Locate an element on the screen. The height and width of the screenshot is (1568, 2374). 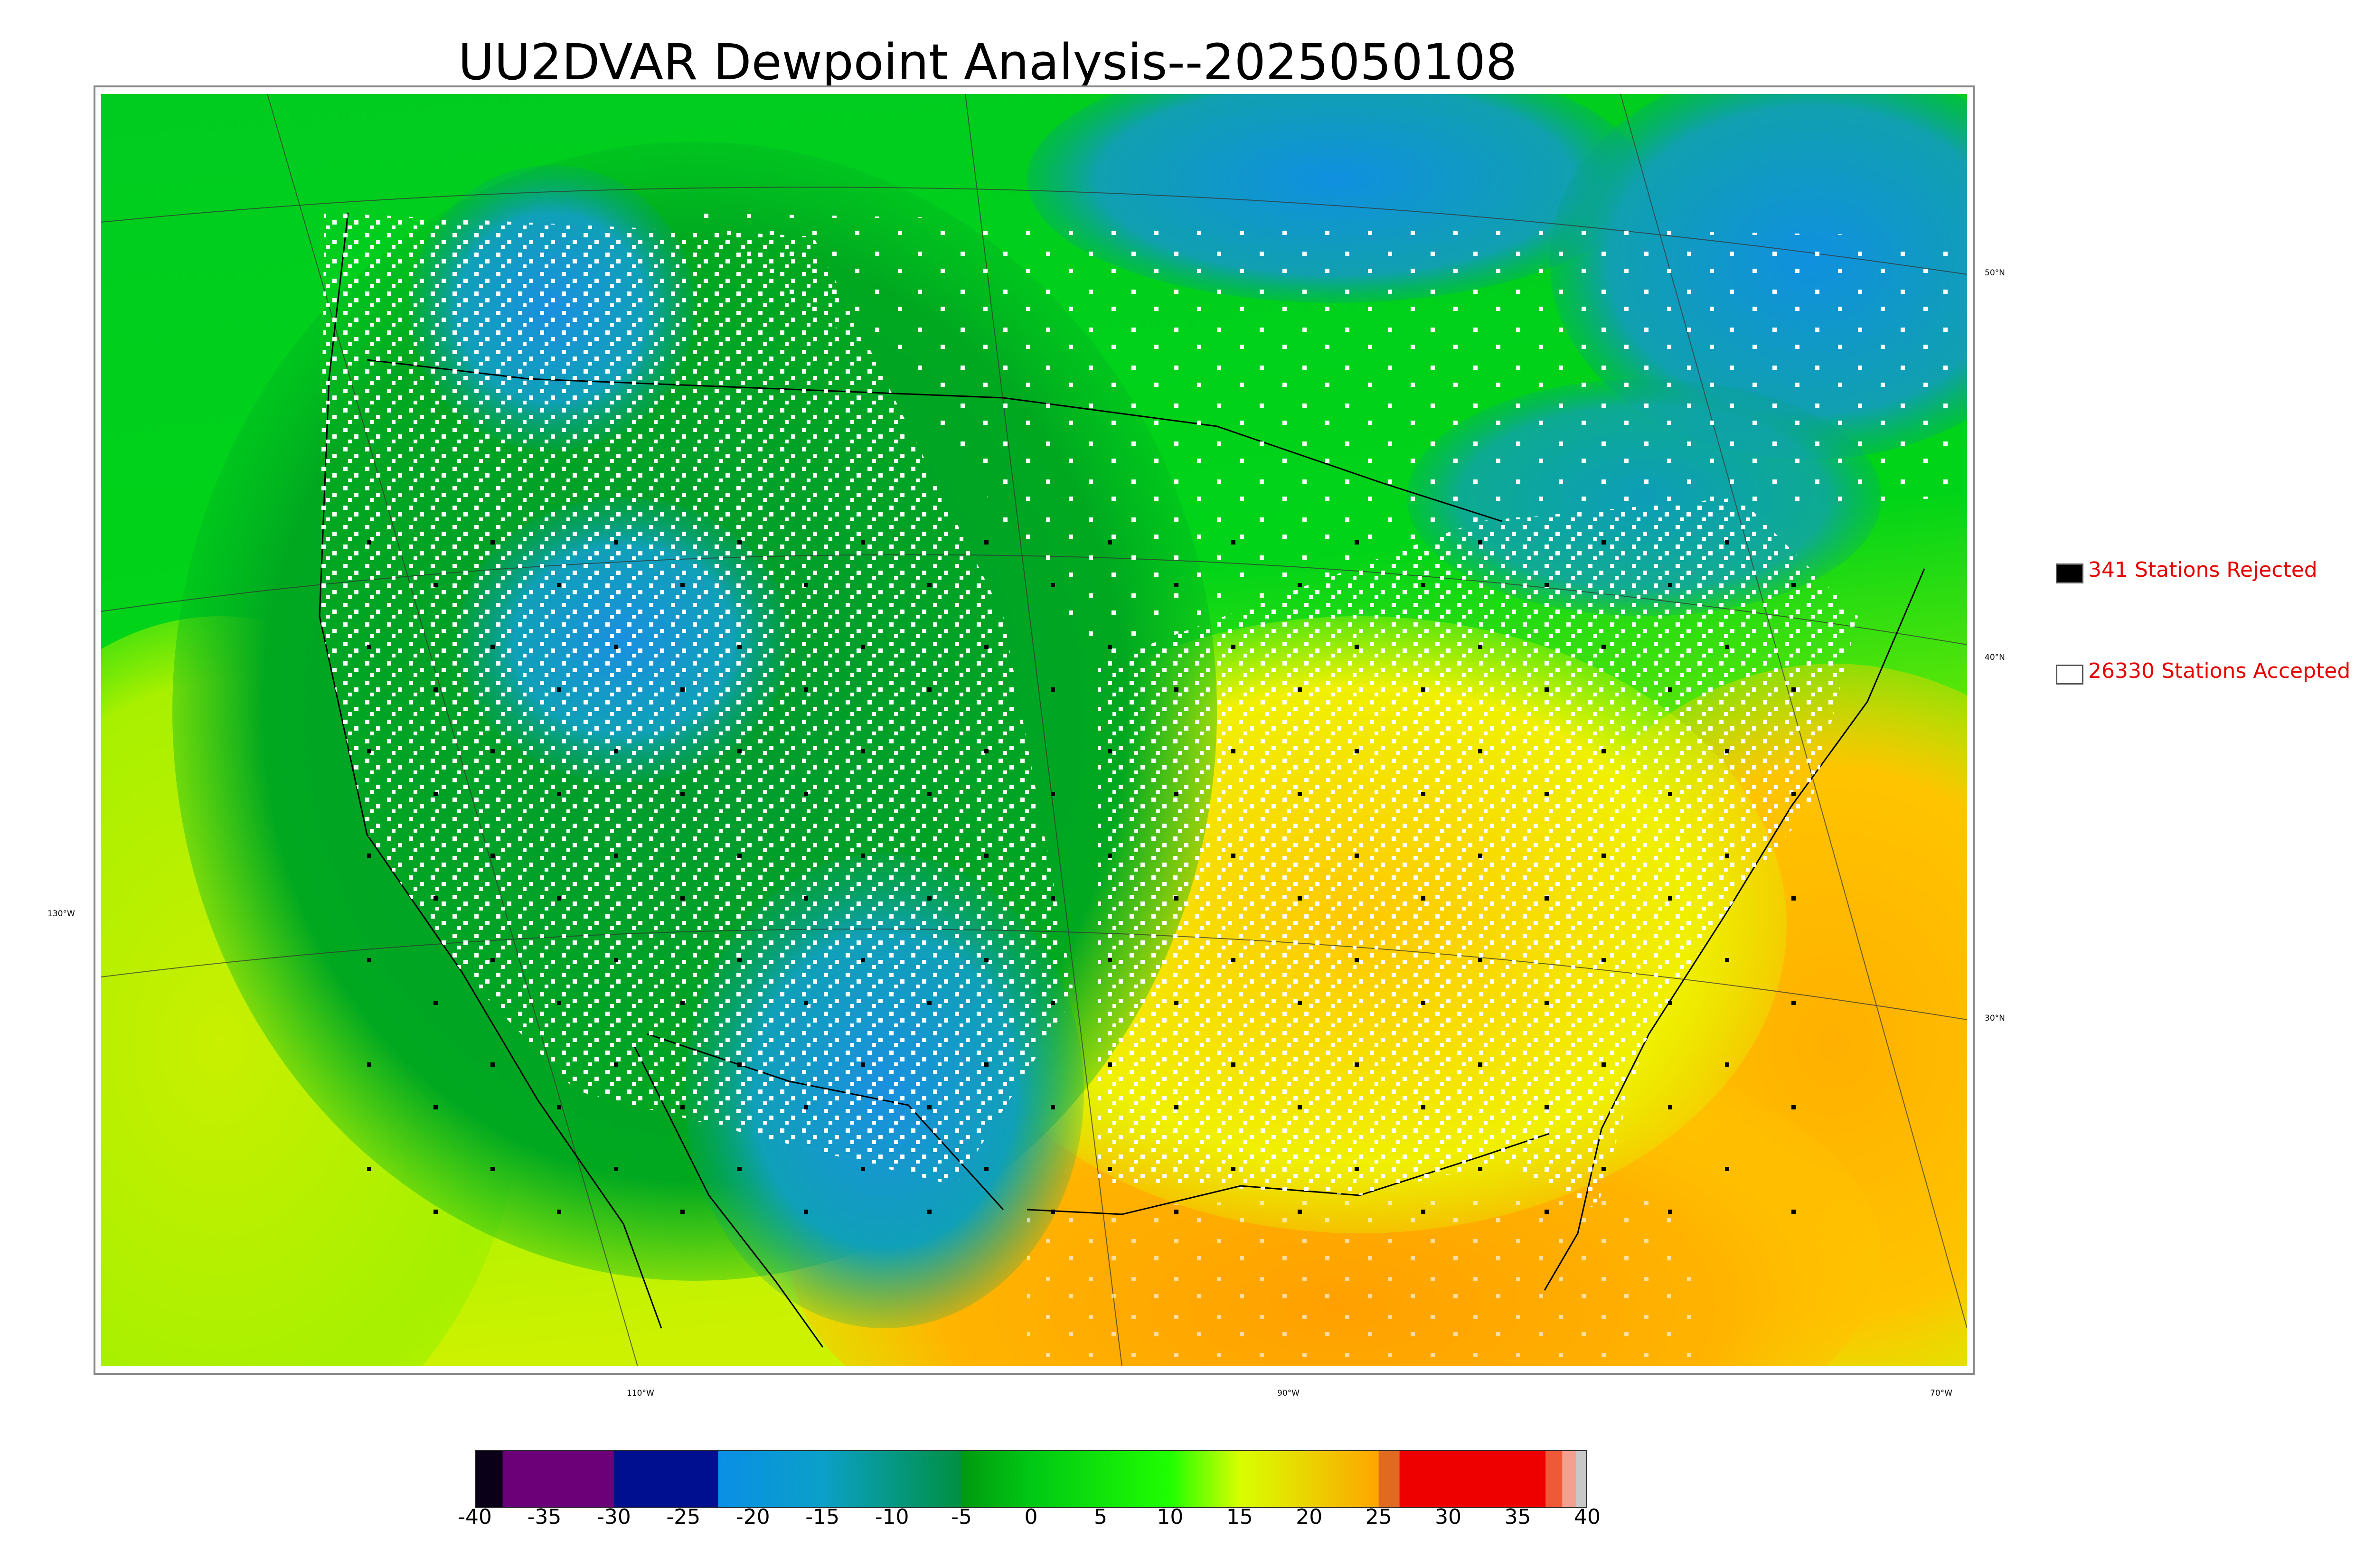
colorbar-tick-label: -20 is located at coordinates (752, 1517).